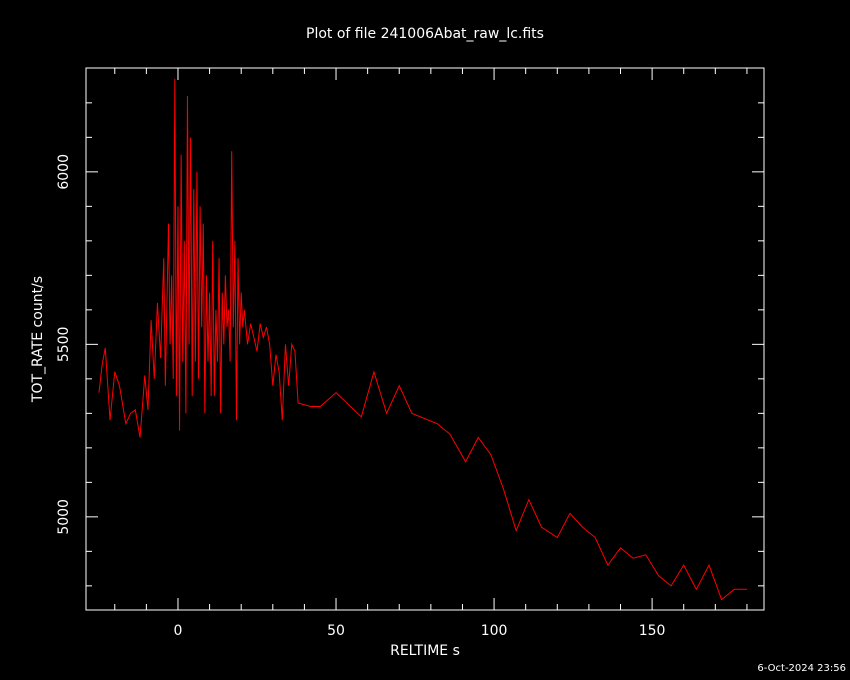 The height and width of the screenshot is (680, 850). I want to click on x-tick-label: 100, so click(494, 631).